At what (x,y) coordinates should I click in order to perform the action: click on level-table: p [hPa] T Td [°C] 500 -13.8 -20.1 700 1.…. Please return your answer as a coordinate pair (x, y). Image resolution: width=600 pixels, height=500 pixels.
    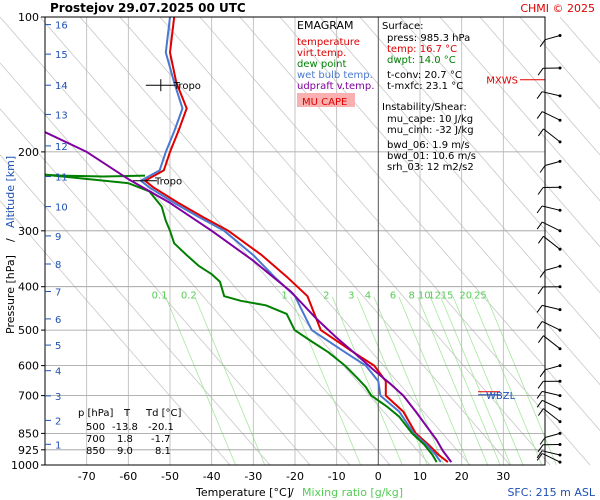
    Looking at the image, I should click on (130, 432).